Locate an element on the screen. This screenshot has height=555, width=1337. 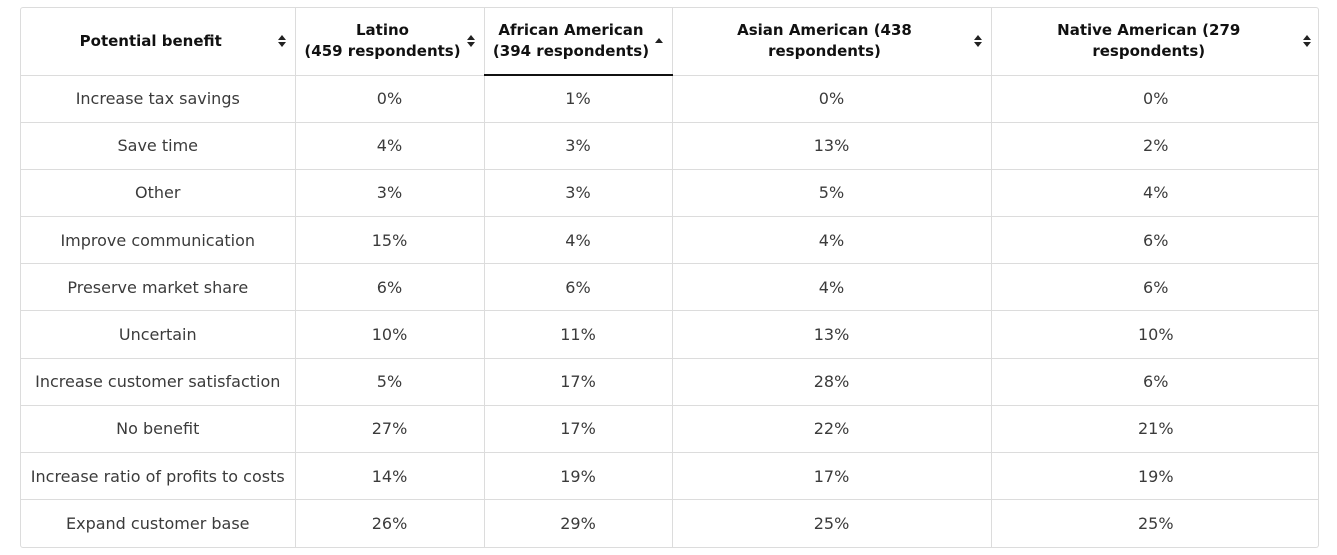
column-header-potential-benefit: Potential benefit is located at coordinates (158, 42).